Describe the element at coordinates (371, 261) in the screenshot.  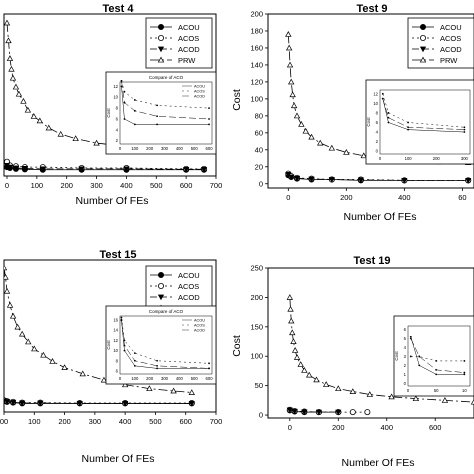
I see `chart-title: Test 19` at that location.